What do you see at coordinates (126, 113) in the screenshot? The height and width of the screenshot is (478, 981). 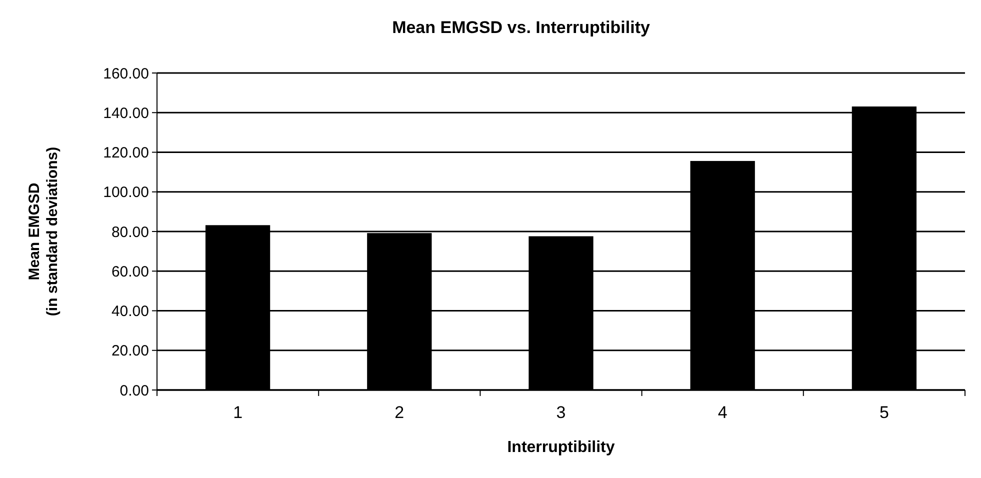 I see `y-tick-label: 140.00` at bounding box center [126, 113].